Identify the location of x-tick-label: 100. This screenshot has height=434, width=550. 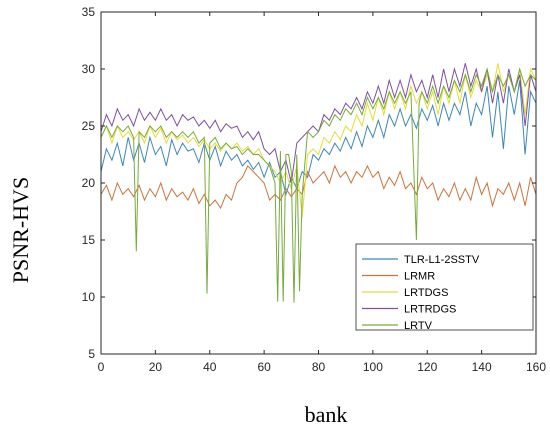
(373, 367).